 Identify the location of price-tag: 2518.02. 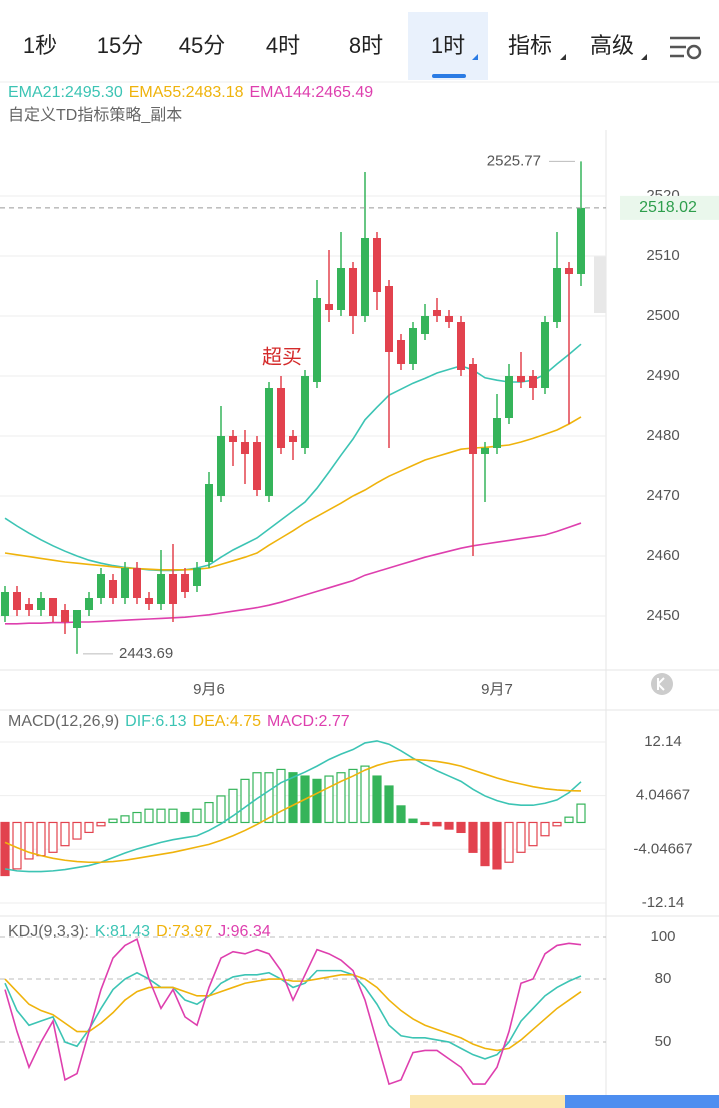
(668, 207).